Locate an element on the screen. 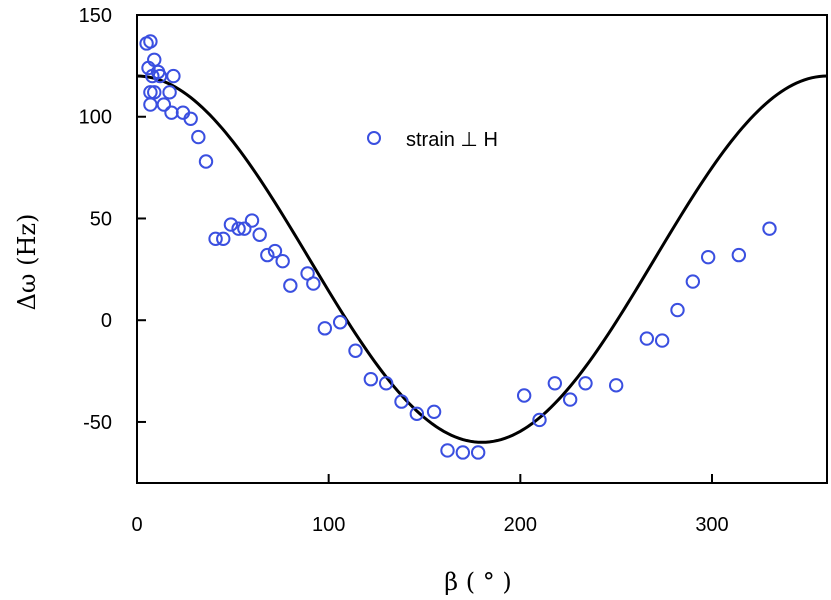  x-tick-label: 100 is located at coordinates (328, 525).